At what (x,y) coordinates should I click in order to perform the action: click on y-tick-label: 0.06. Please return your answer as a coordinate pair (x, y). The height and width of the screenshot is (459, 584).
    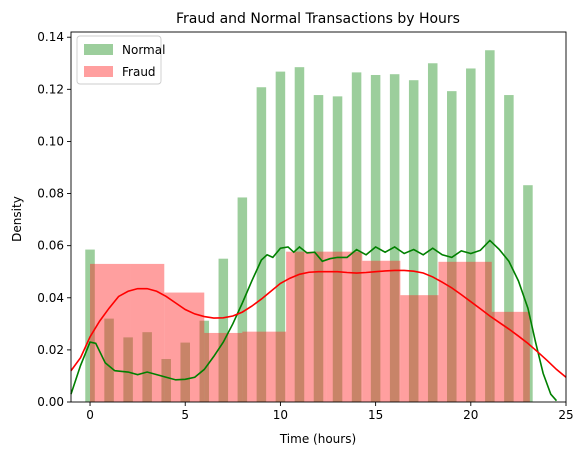
    Looking at the image, I should click on (50, 246).